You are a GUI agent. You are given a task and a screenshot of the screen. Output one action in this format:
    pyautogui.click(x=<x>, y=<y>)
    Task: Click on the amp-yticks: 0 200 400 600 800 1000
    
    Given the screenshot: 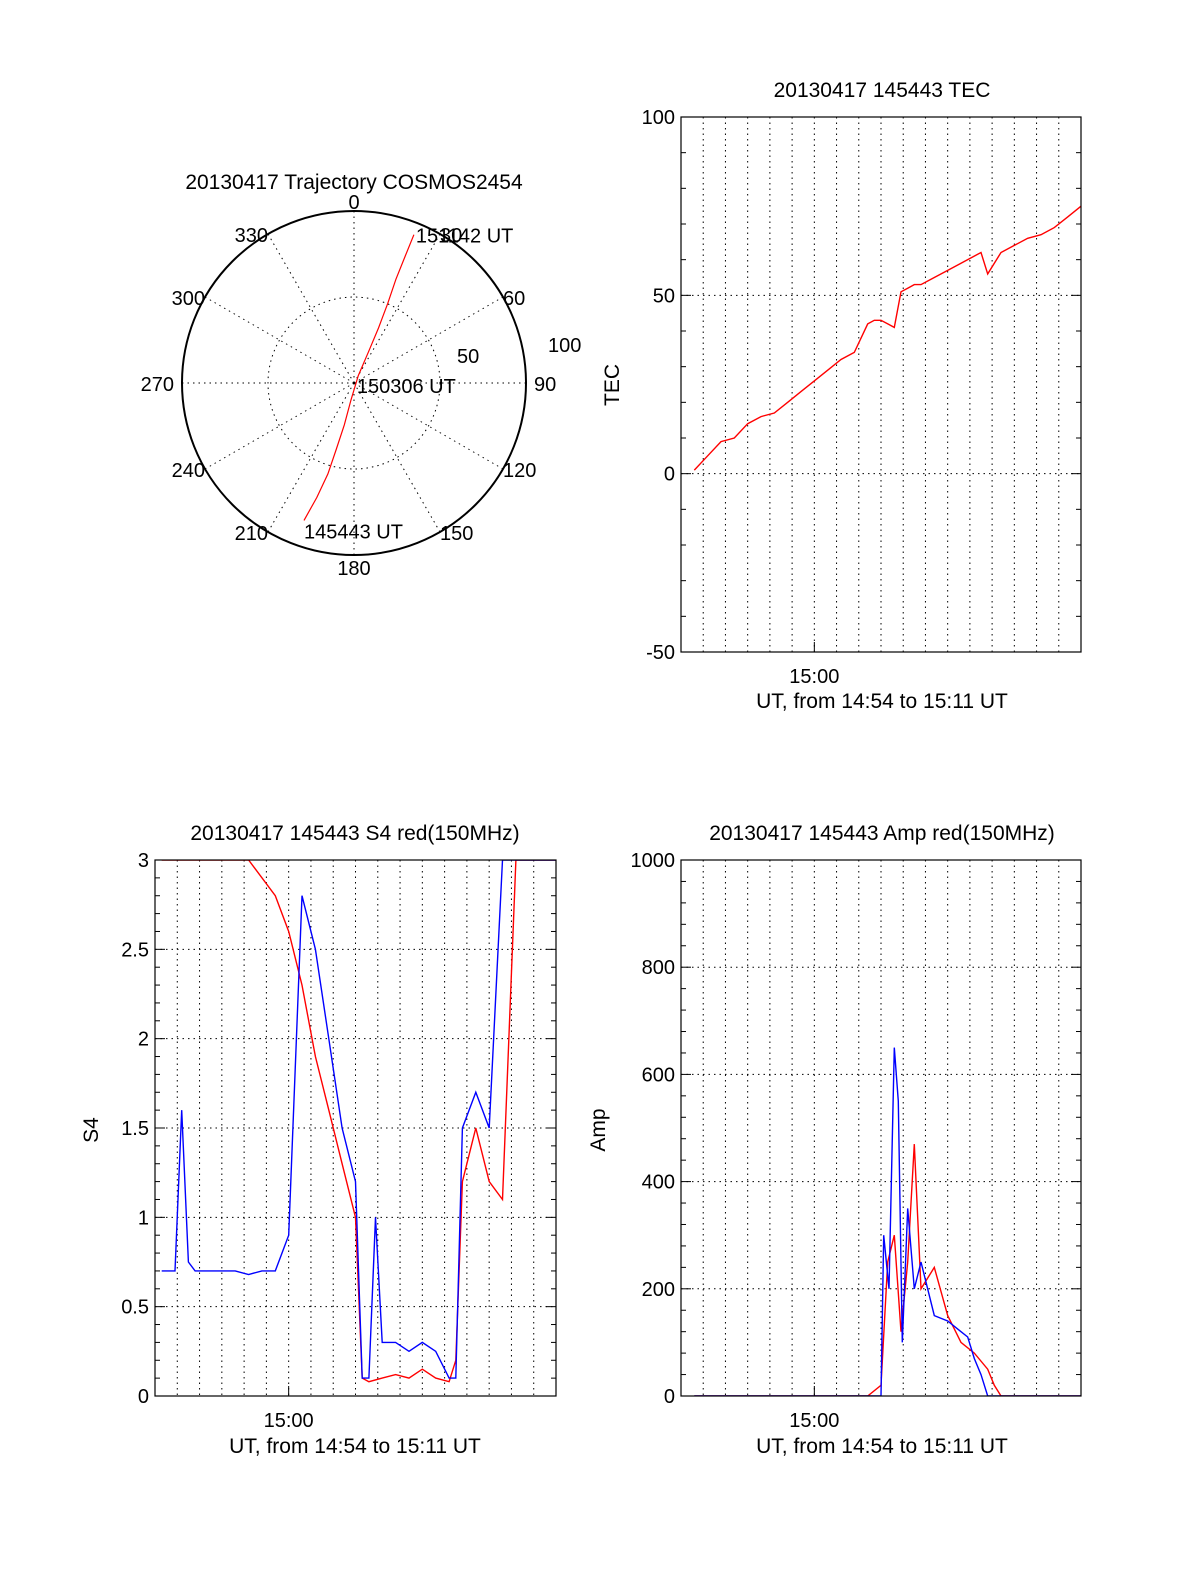 What is the action you would take?
    pyautogui.click(x=856, y=1129)
    